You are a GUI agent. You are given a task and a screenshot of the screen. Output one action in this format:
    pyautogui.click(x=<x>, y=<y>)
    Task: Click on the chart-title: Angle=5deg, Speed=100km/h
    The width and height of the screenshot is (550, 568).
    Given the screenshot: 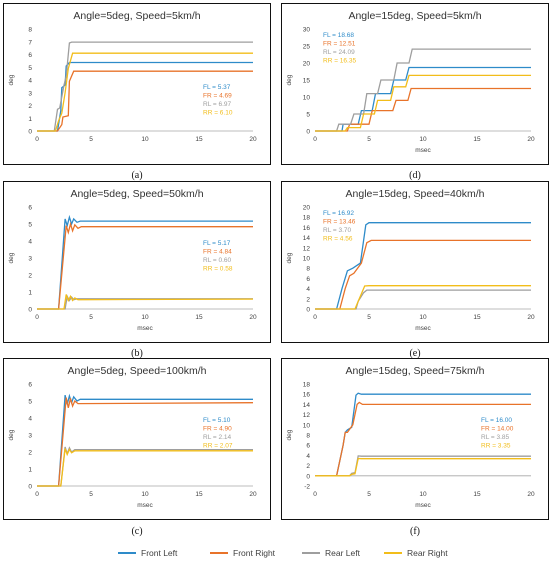 What is the action you would take?
    pyautogui.click(x=137, y=371)
    